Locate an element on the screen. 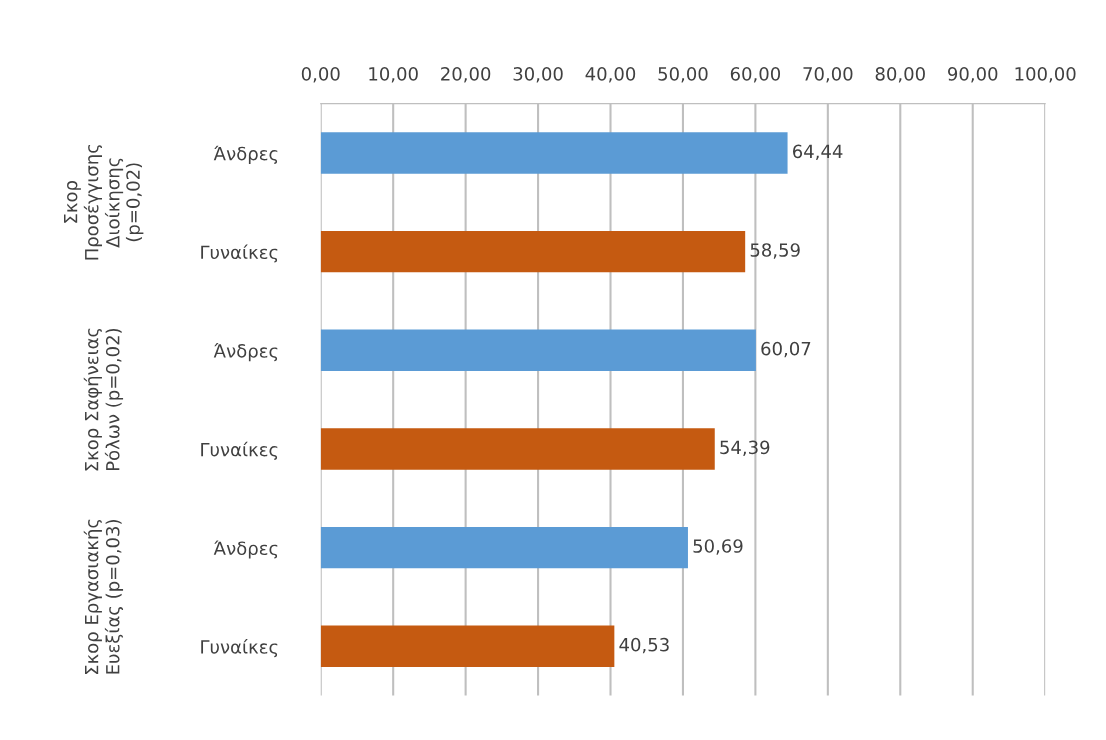  data-label: 54,39 is located at coordinates (745, 448).